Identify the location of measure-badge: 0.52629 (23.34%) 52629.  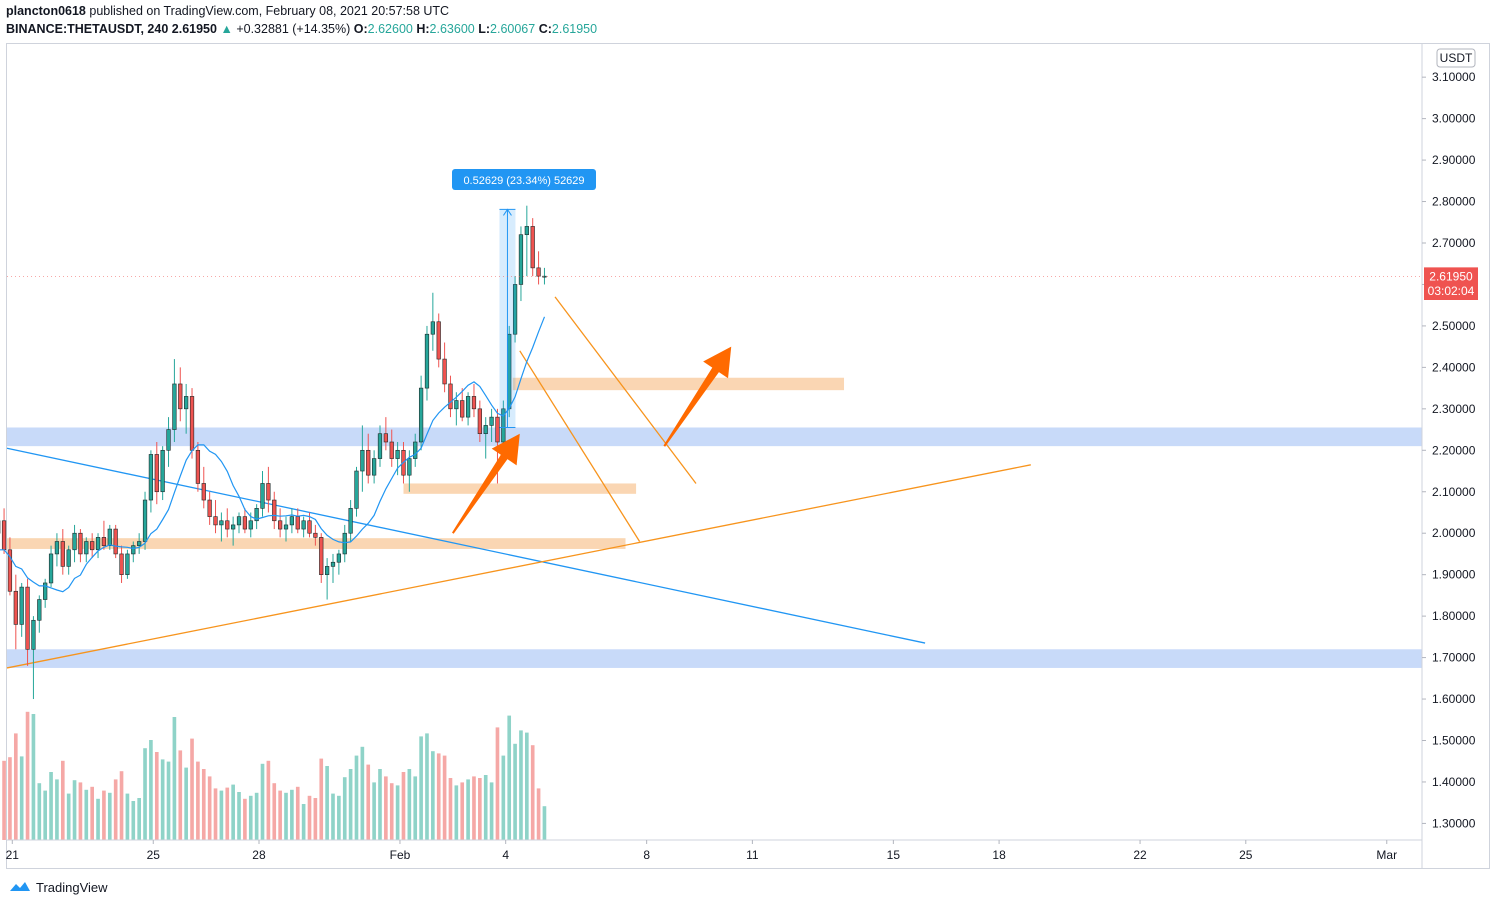
(524, 179).